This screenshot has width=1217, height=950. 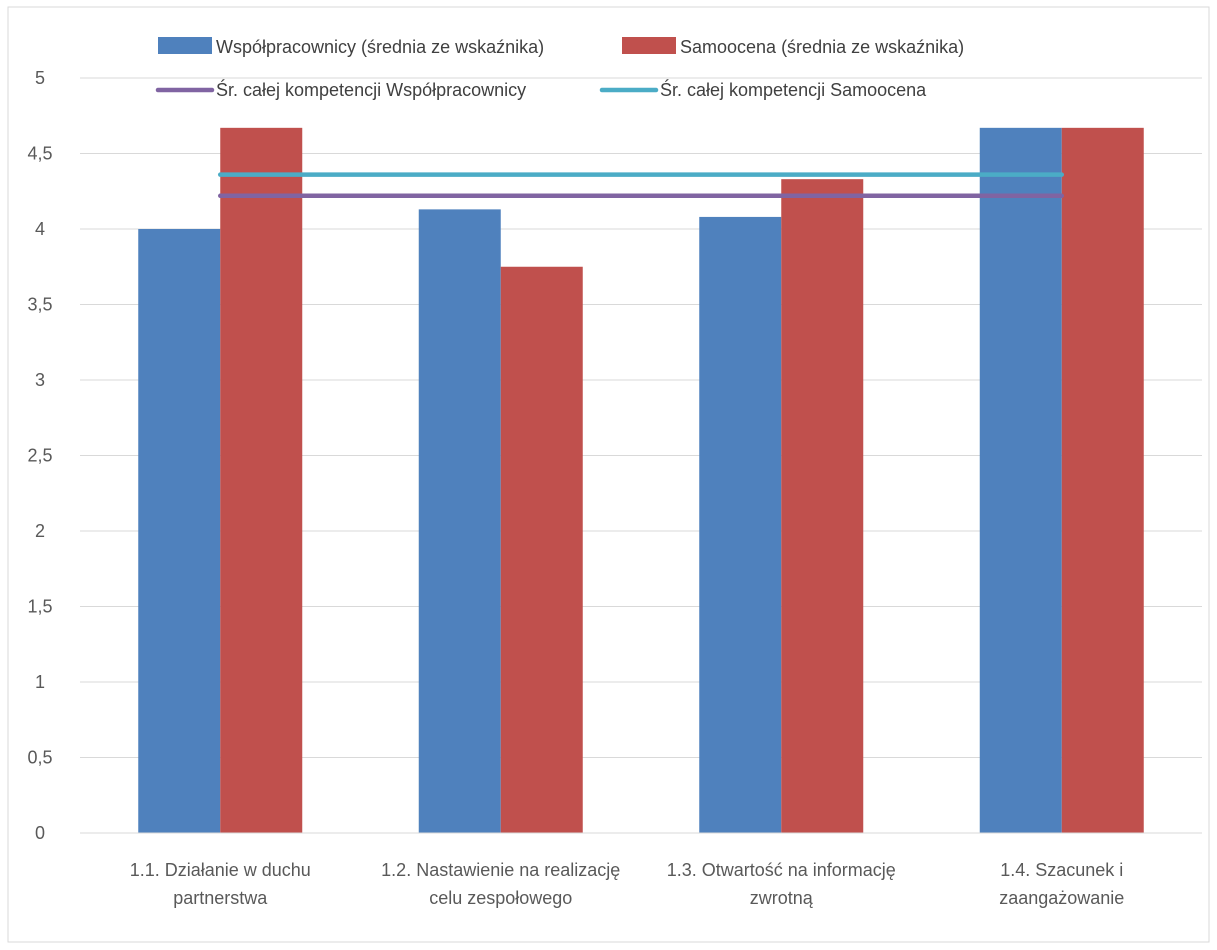 What do you see at coordinates (1061, 898) in the screenshot?
I see `x-category-label-line: zaangażowanie` at bounding box center [1061, 898].